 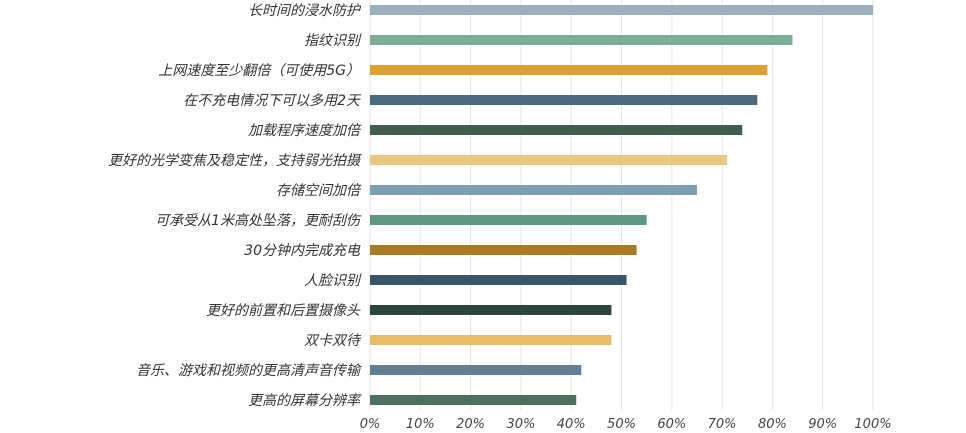 What do you see at coordinates (822, 424) in the screenshot?
I see `x-tick-label: 90%` at bounding box center [822, 424].